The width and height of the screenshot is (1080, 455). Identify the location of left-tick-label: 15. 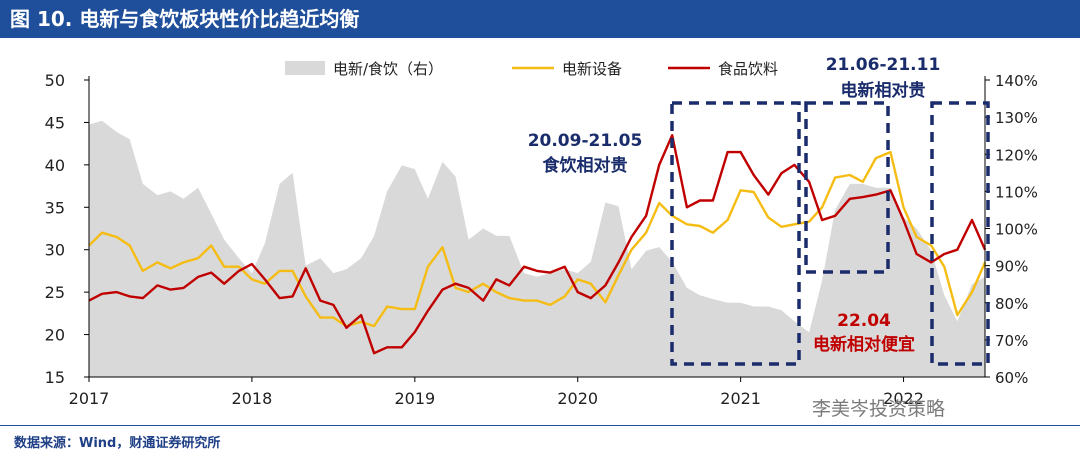
(55, 377).